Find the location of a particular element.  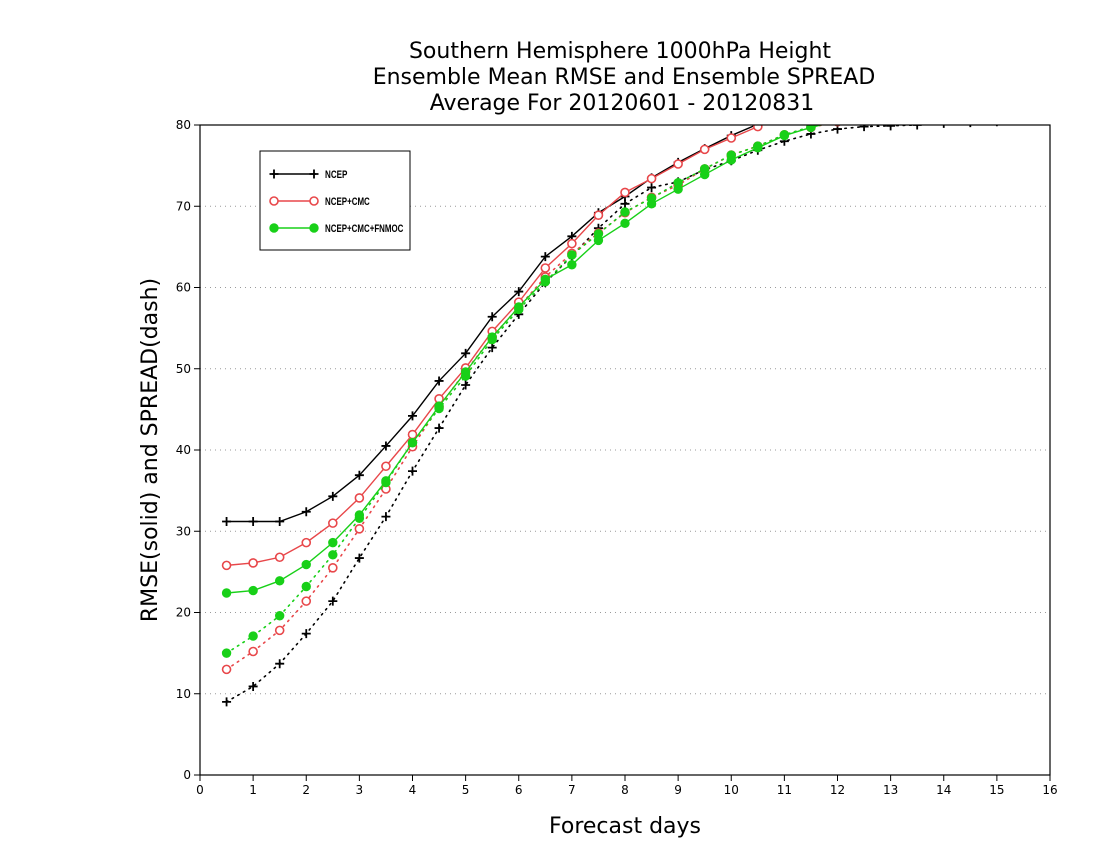

x-tick-label: 10 is located at coordinates (731, 790).